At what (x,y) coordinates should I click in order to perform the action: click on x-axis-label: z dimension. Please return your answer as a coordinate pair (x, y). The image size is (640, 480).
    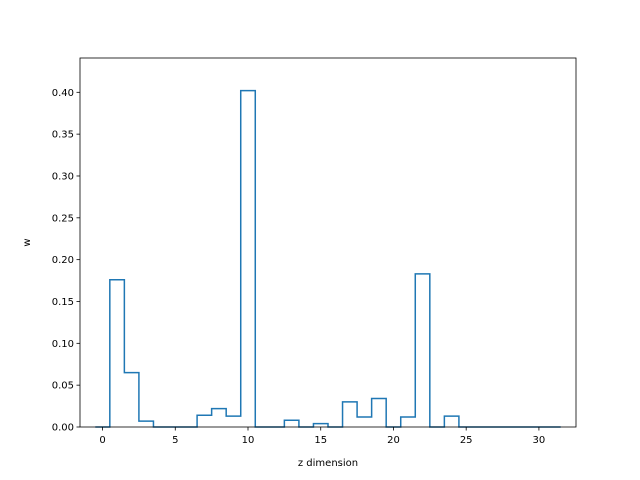
    Looking at the image, I should click on (328, 463).